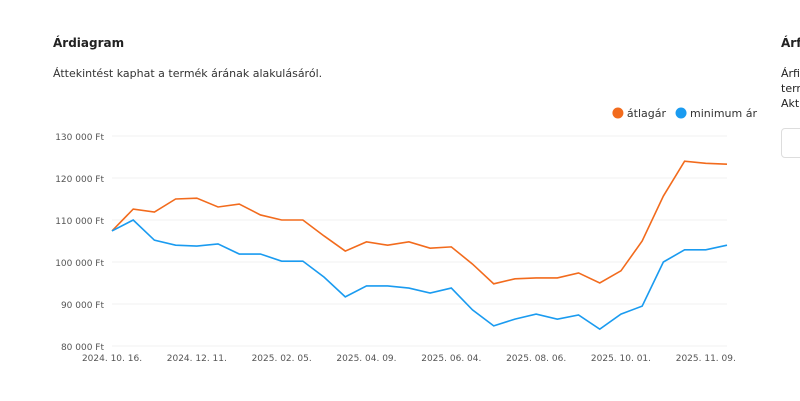 Image resolution: width=800 pixels, height=401 pixels. What do you see at coordinates (79, 180) in the screenshot?
I see `y-tick-label: 120 000 Ft` at bounding box center [79, 180].